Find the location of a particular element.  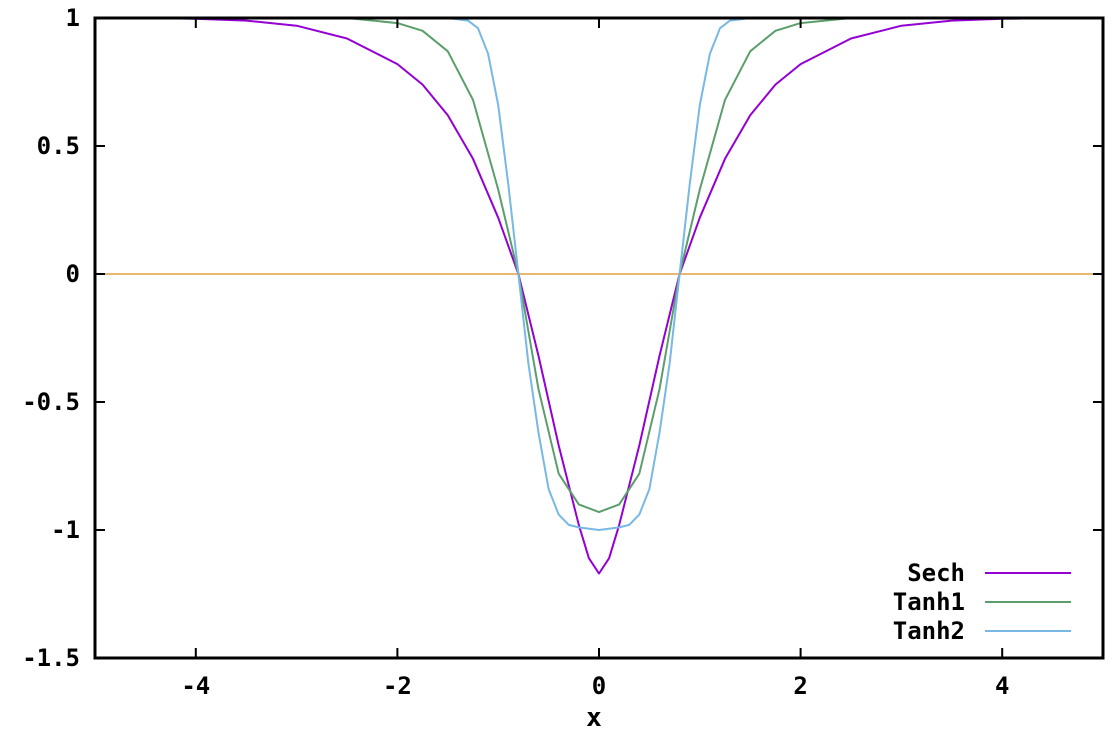

y-tick-label: -1.5 is located at coordinates (51, 658).